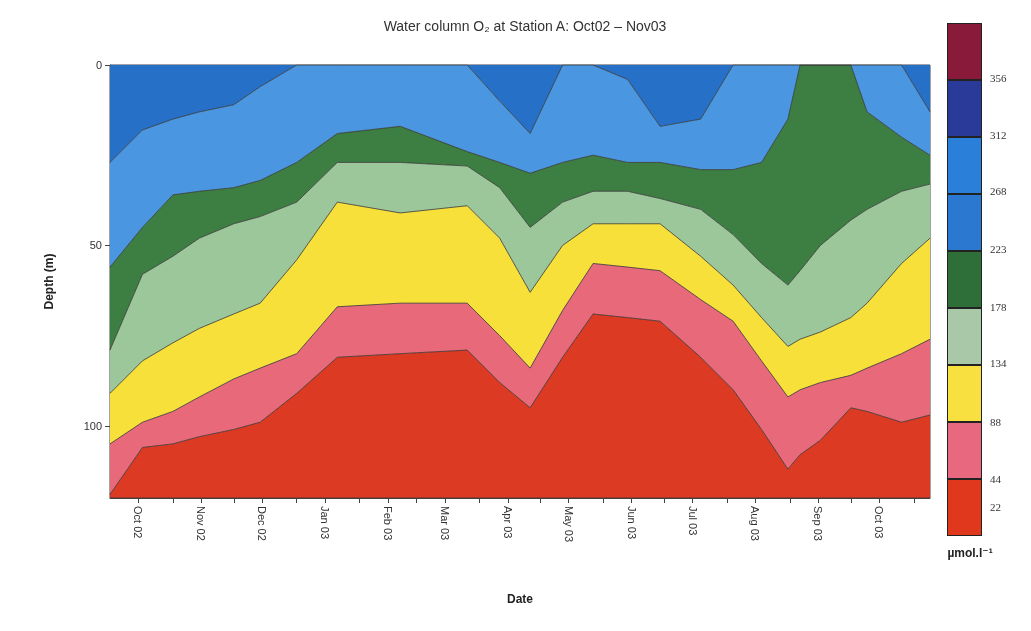  I want to click on color-bar-title: µmol.l⁻¹, so click(970, 553).